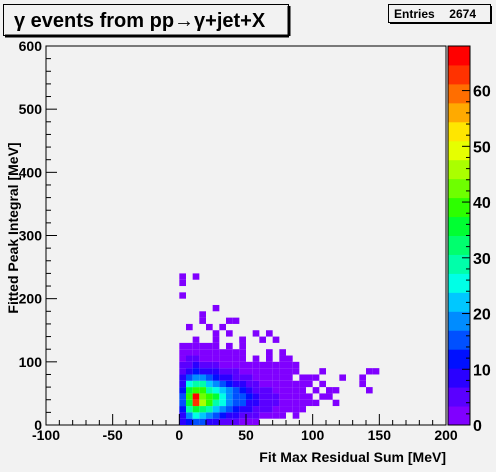 The width and height of the screenshot is (496, 472). I want to click on colorbar-tick-label: 60, so click(482, 92).